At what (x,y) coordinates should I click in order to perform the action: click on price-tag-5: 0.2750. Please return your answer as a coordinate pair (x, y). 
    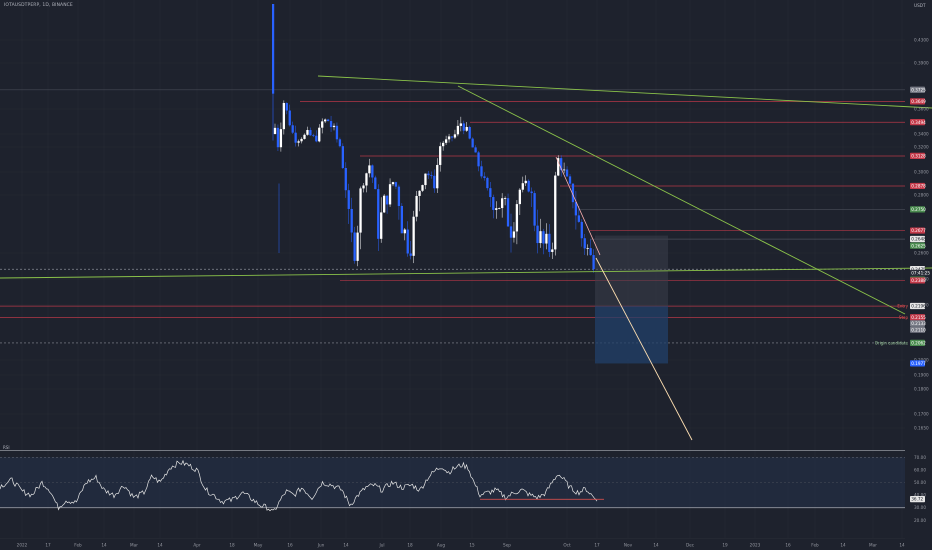
    Looking at the image, I should click on (918, 209).